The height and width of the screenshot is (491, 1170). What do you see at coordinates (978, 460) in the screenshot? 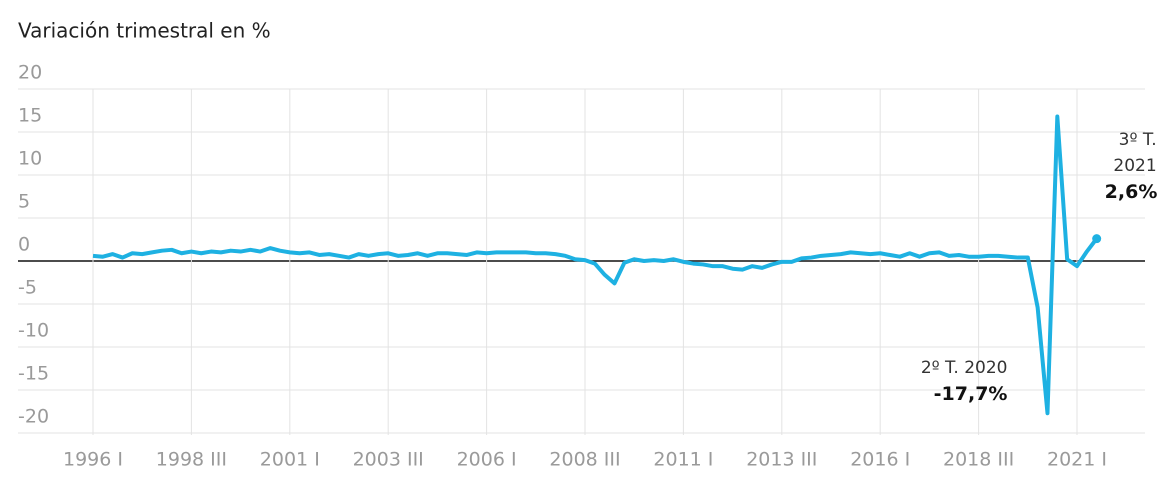
I see `x-tick-label: 2018 III` at bounding box center [978, 460].